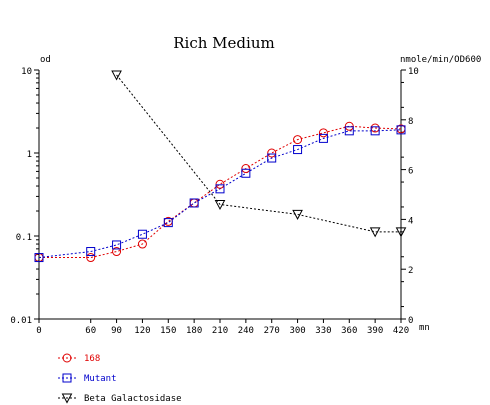  What do you see at coordinates (168, 331) in the screenshot?
I see `x-tick-label: 150` at bounding box center [168, 331].